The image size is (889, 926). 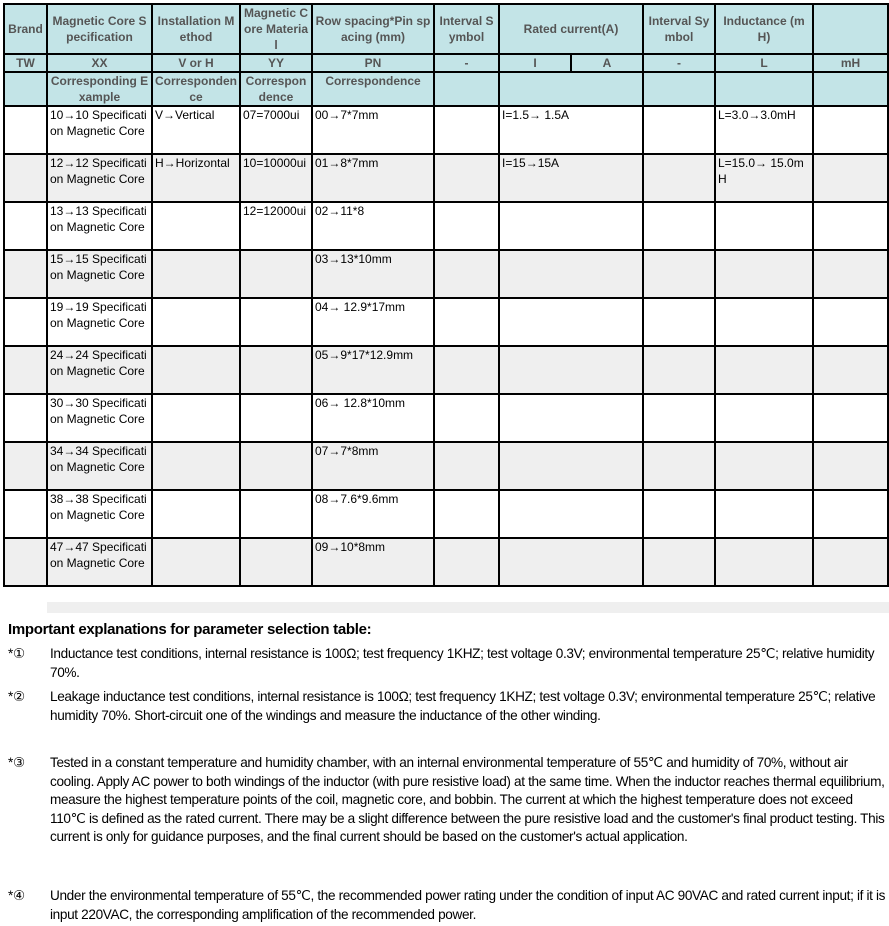 What do you see at coordinates (373, 130) in the screenshot?
I see `table-cell: 00→7*7mm` at bounding box center [373, 130].